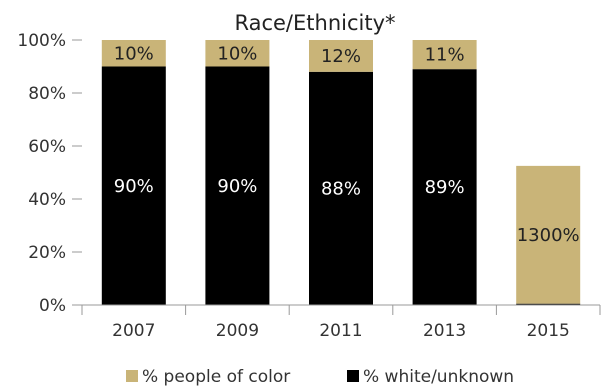 The image size is (606, 388). Describe the element at coordinates (314, 23) in the screenshot. I see `chart-title: Race/Ethnicity*` at that location.